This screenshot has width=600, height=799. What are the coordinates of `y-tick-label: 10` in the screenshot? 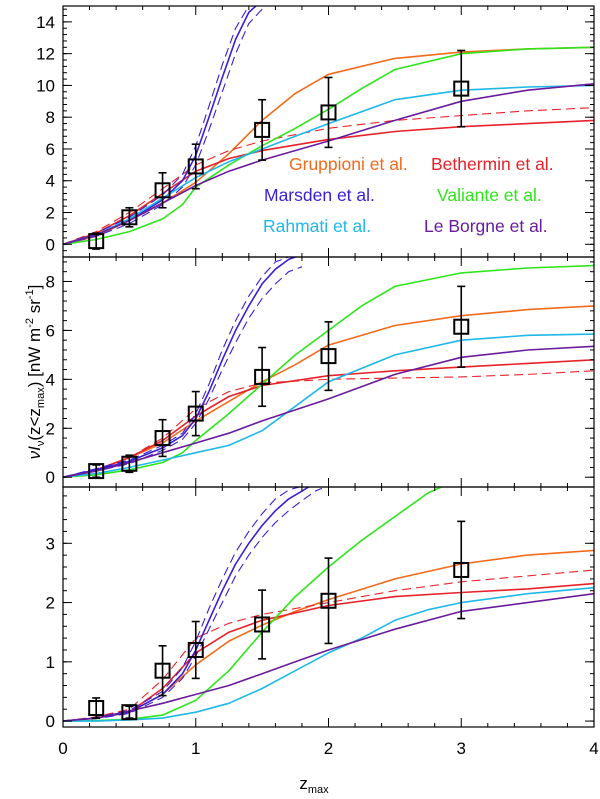 It's located at (45, 85).